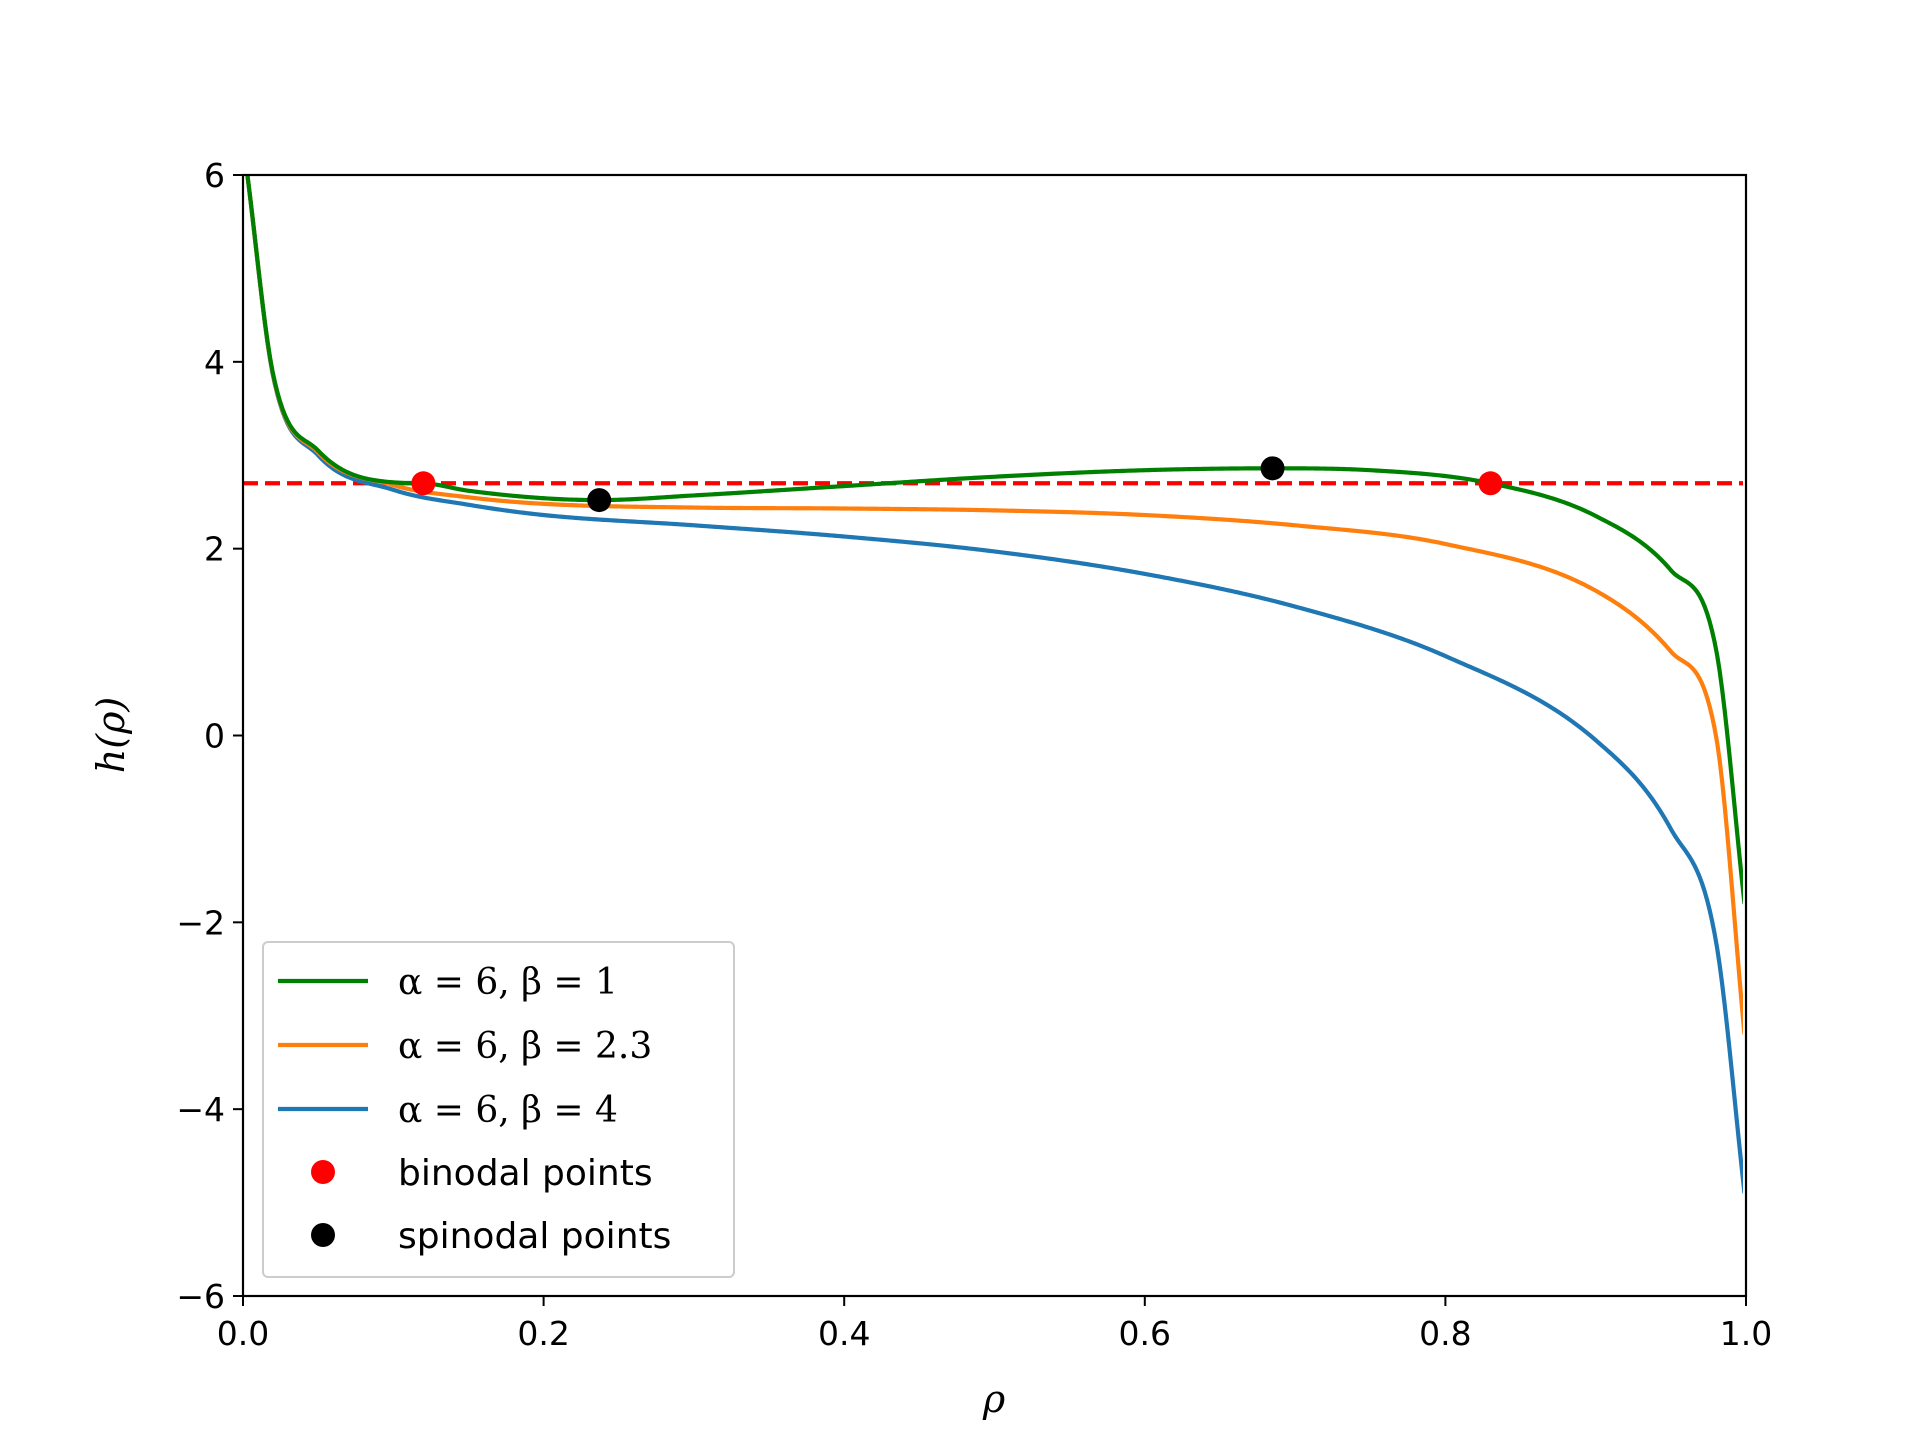  What do you see at coordinates (844, 1333) in the screenshot?
I see `x-tick-label: 0.4` at bounding box center [844, 1333].